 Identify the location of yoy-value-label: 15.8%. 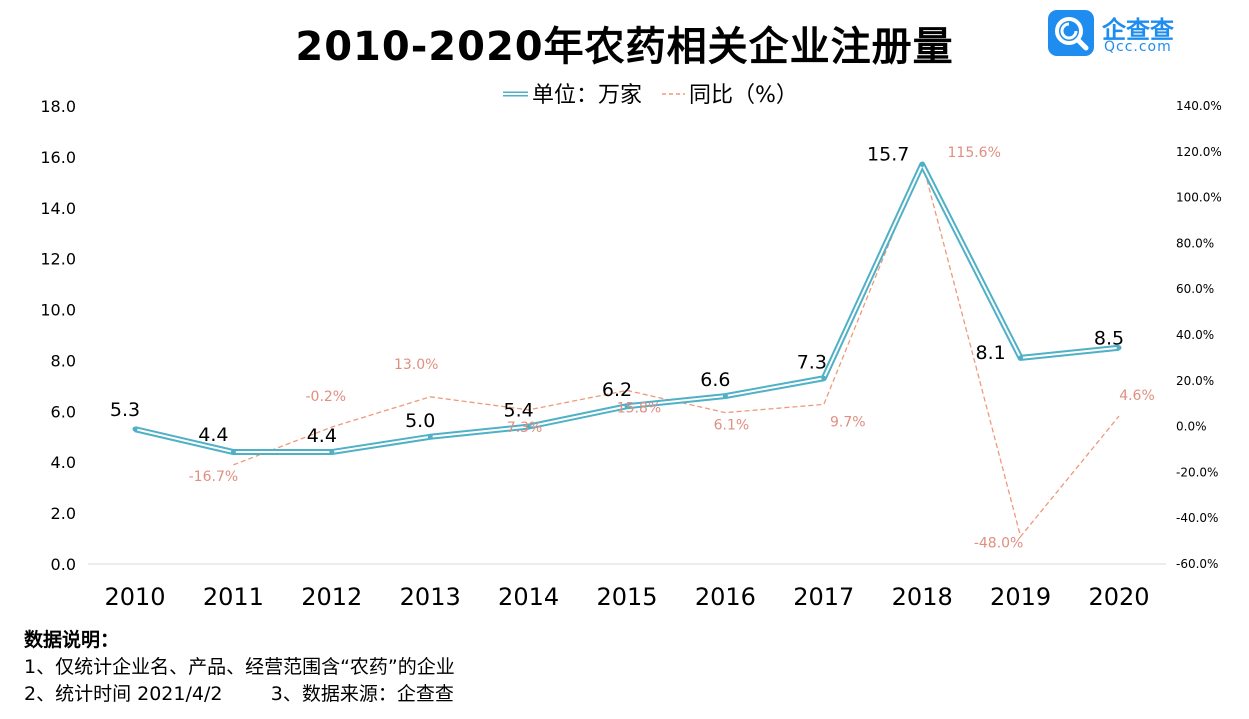
(639, 408).